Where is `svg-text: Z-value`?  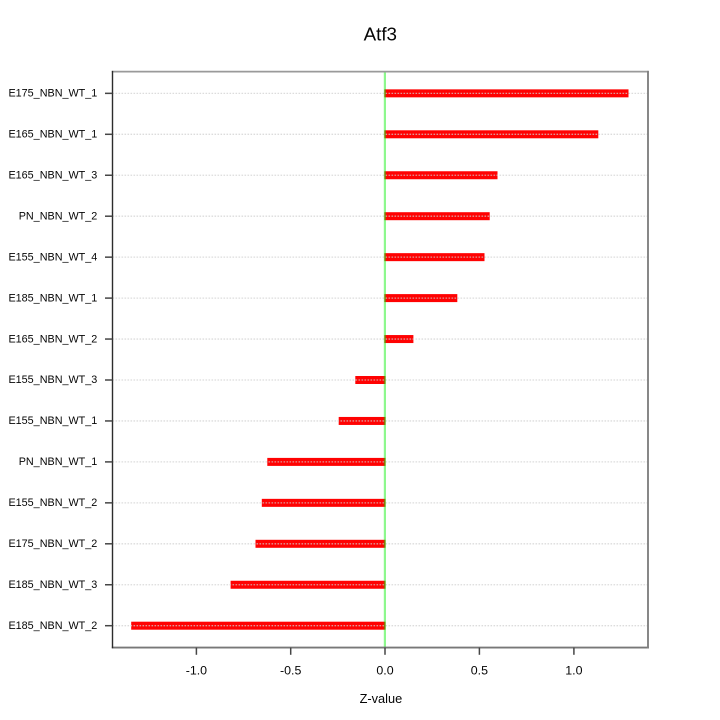
svg-text: Z-value is located at coordinates (381, 698).